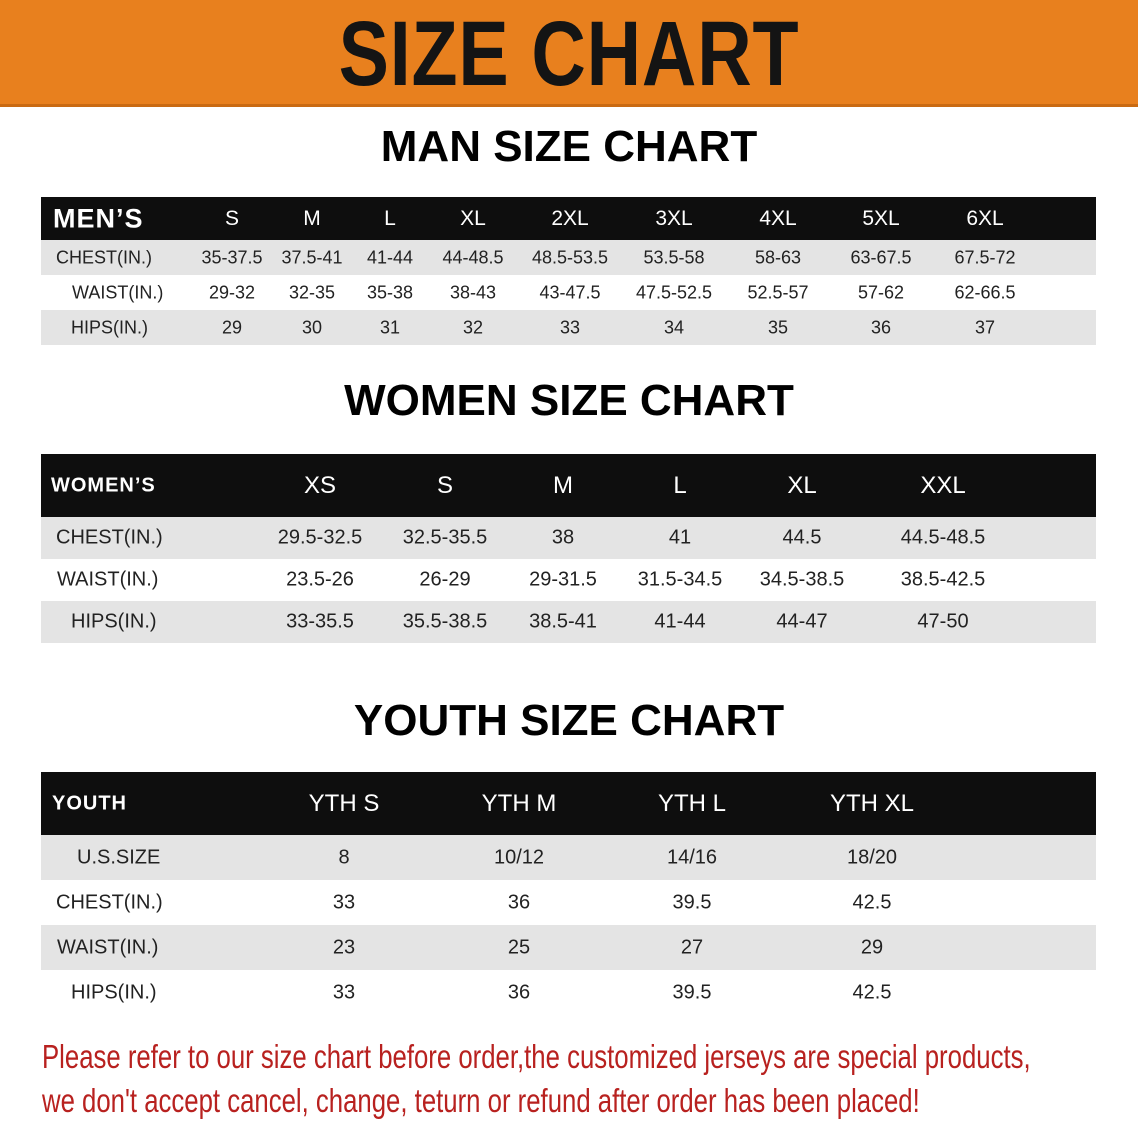 Image resolution: width=1138 pixels, height=1132 pixels. I want to click on table-cell: 67.5-72, so click(985, 257).